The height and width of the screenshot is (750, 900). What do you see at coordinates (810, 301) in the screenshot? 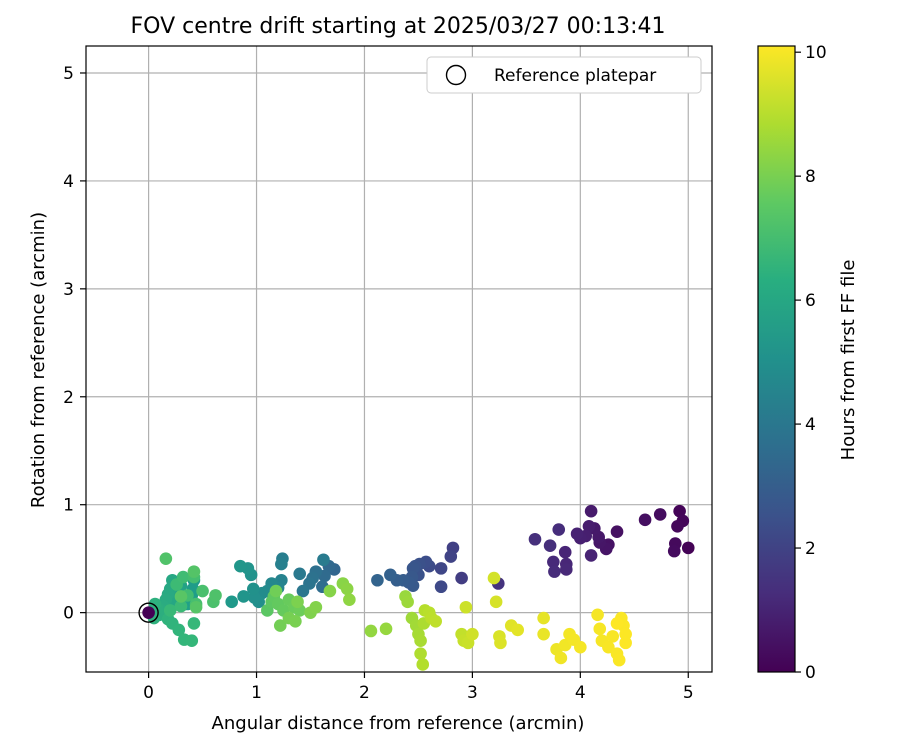
I see `colorbar-tick-label: 6` at bounding box center [810, 301].